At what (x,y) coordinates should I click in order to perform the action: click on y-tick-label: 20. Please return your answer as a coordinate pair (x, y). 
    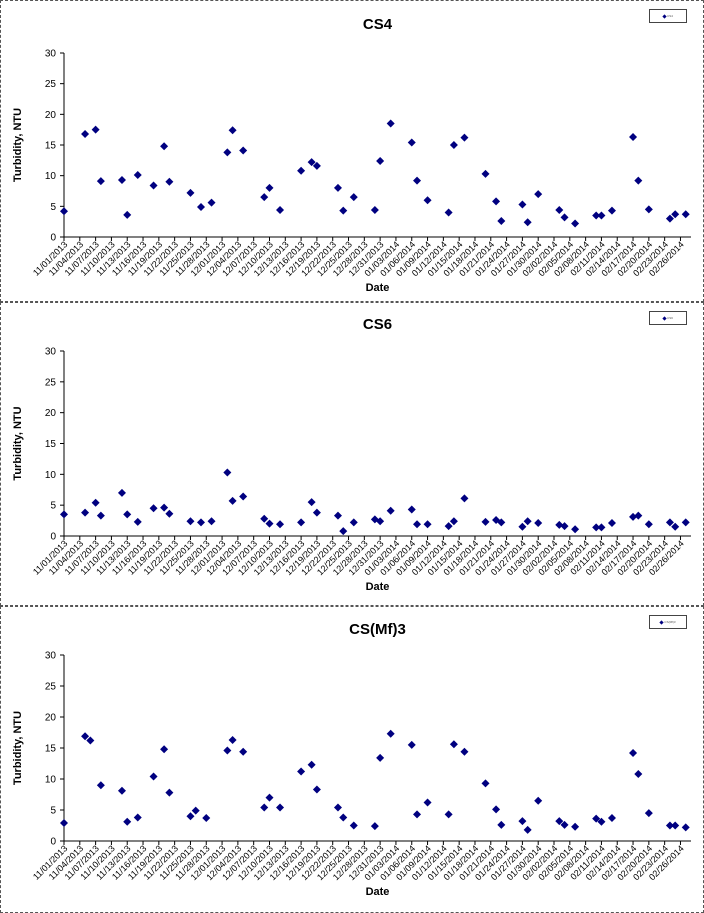
    Looking at the image, I should click on (51, 718).